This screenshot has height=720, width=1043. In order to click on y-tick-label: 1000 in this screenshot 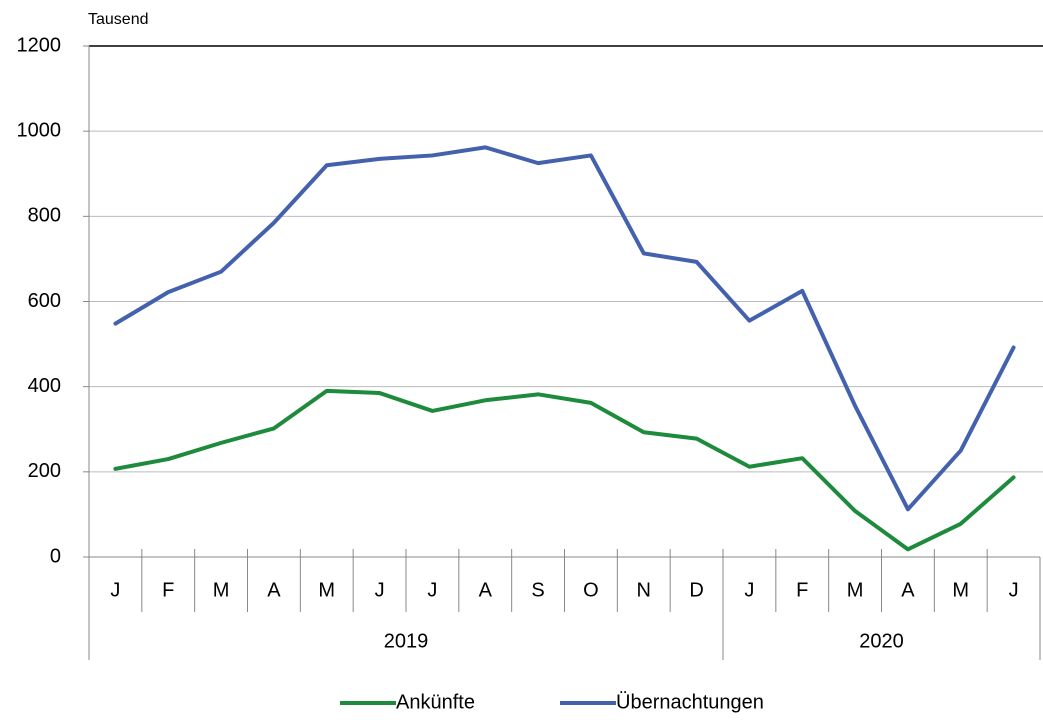, I will do `click(39, 130)`.